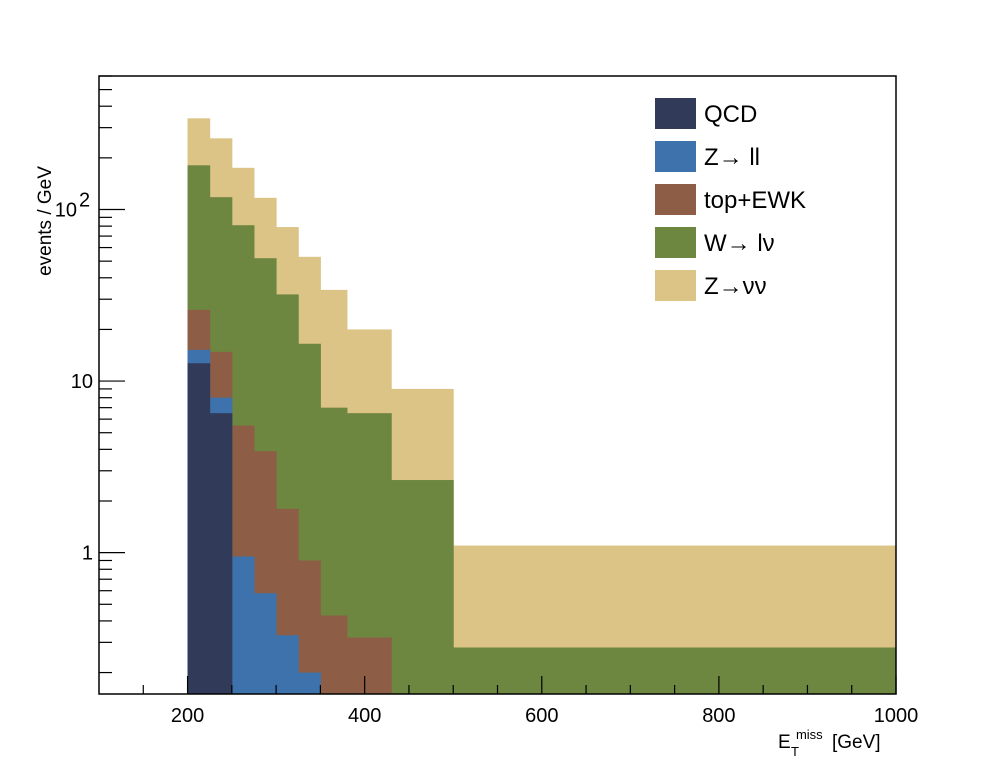  What do you see at coordinates (739, 243) in the screenshot?
I see `legend-label-3: W→ lν` at bounding box center [739, 243].